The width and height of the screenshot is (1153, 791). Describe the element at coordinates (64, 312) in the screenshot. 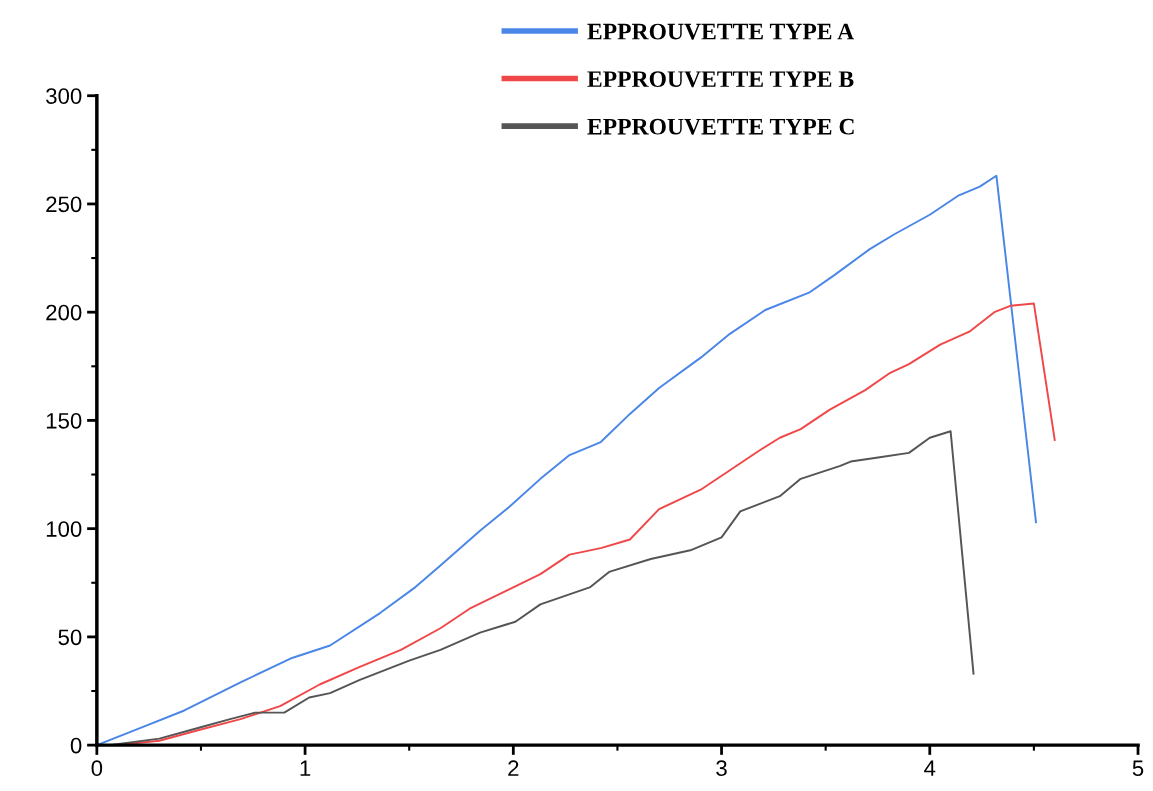

I see `y-tick-label: 200` at that location.